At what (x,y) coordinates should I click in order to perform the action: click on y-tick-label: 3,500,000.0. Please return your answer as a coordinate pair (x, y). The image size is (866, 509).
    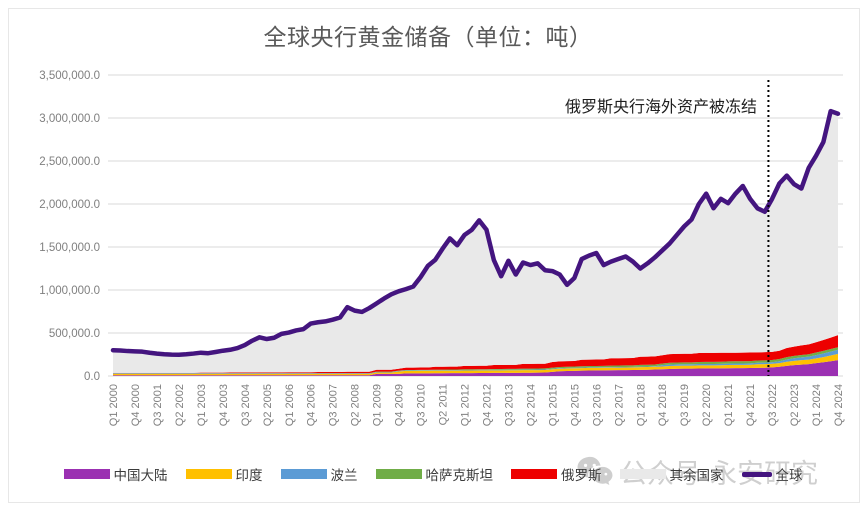
    Looking at the image, I should click on (69, 76).